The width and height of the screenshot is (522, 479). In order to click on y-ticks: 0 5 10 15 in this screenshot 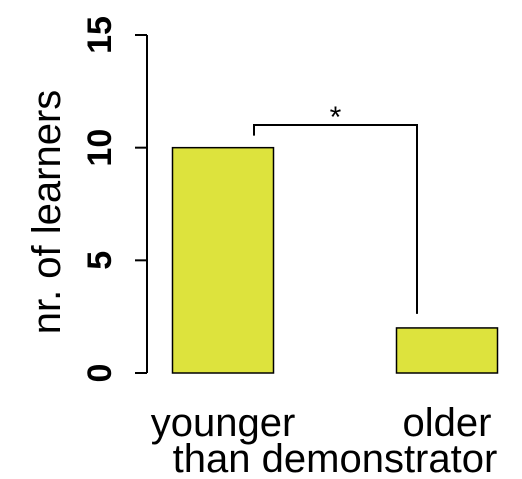, I will do `click(114, 199)`.